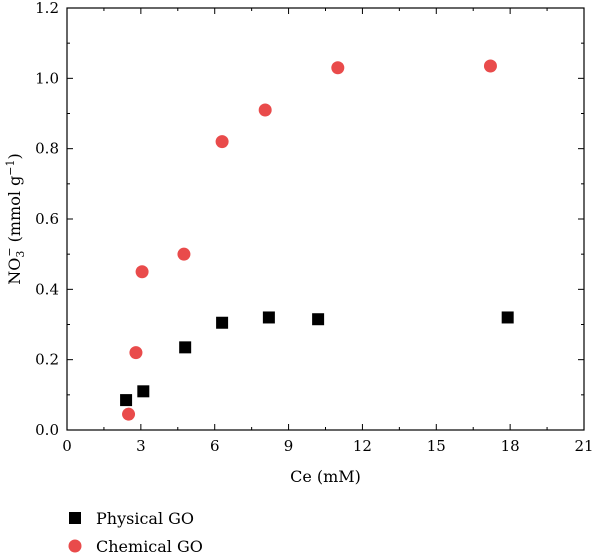 This screenshot has height=553, width=600. I want to click on legend-label-physical-go: Physical GO, so click(145, 518).